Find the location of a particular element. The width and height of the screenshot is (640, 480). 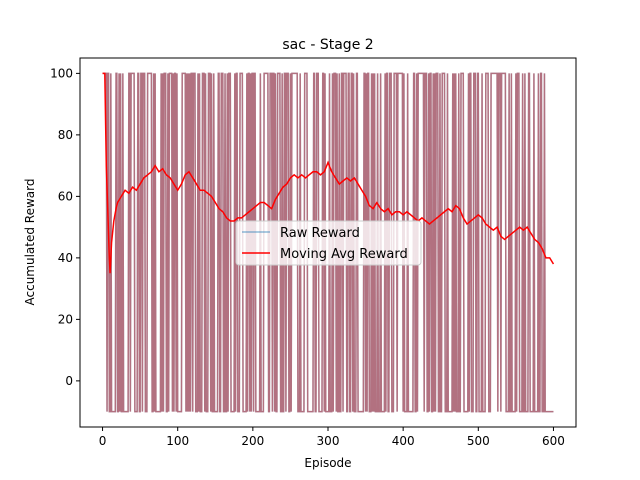

x-tick-label: 400 is located at coordinates (403, 441).